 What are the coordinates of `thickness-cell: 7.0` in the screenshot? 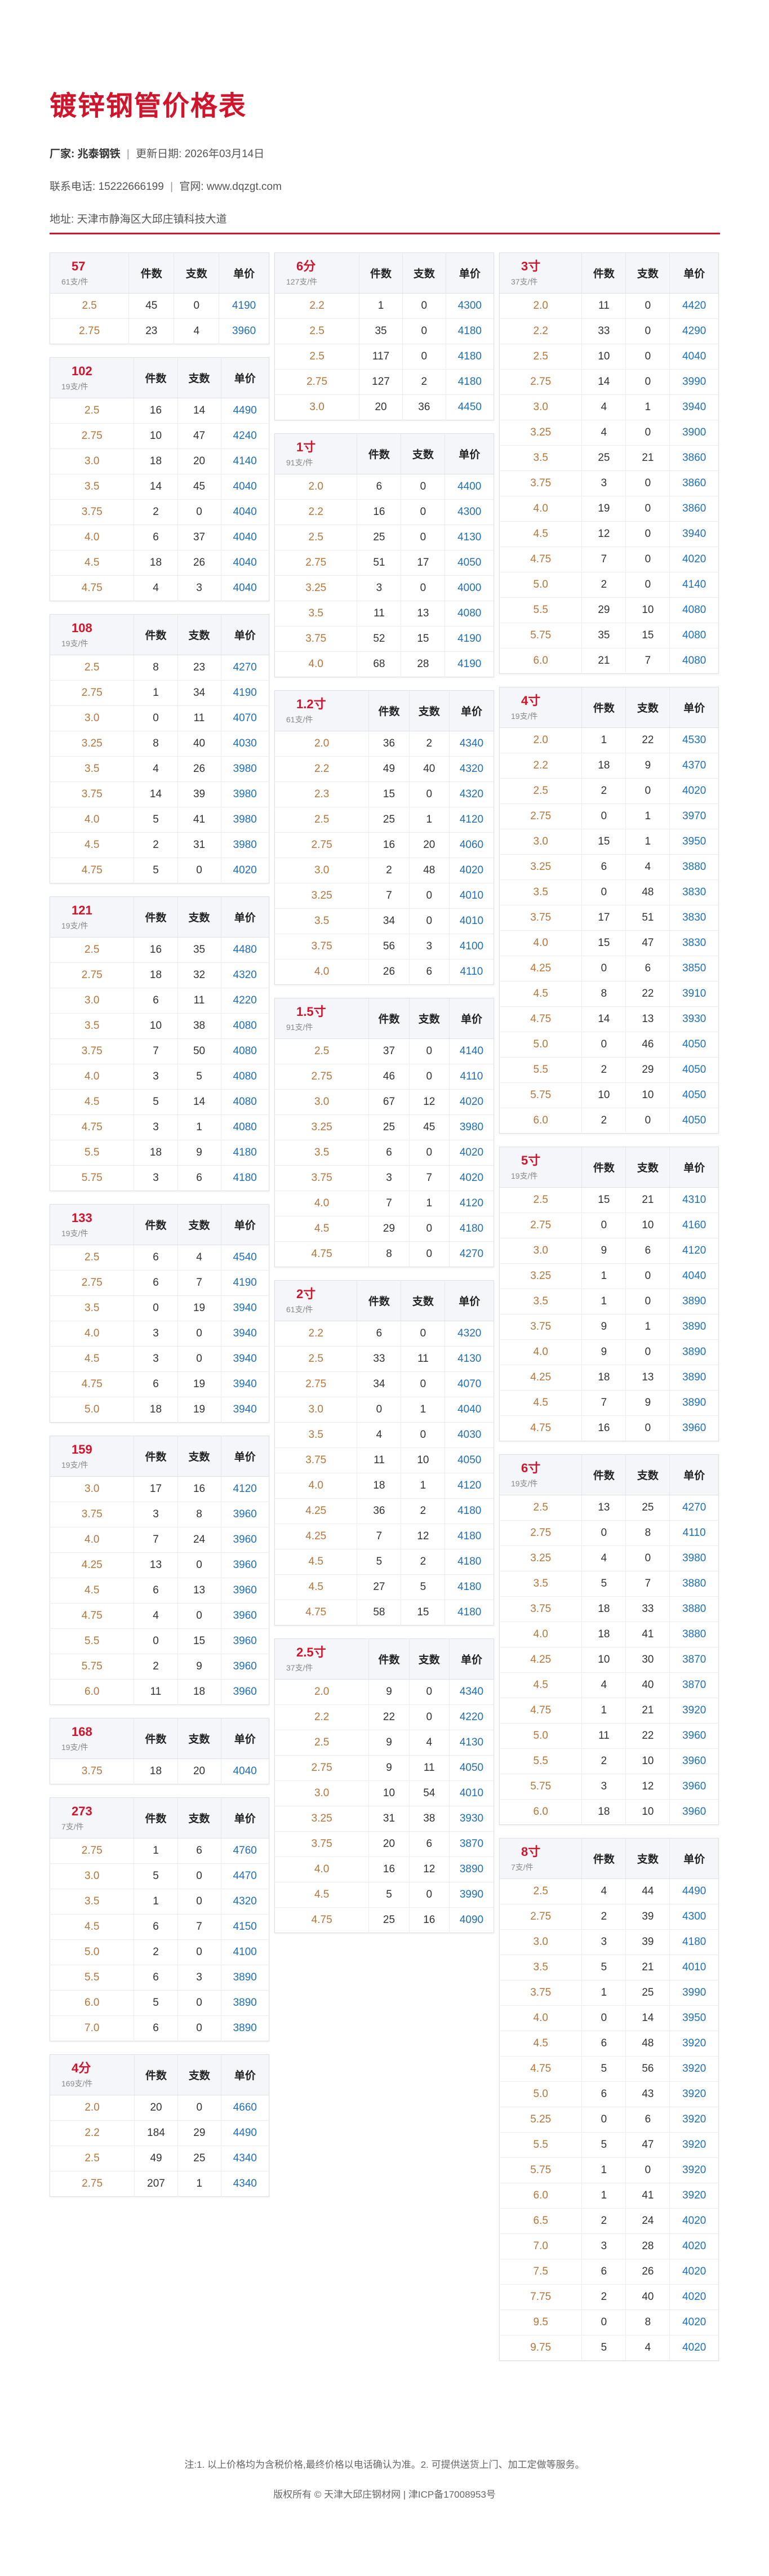 It's located at (541, 2246).